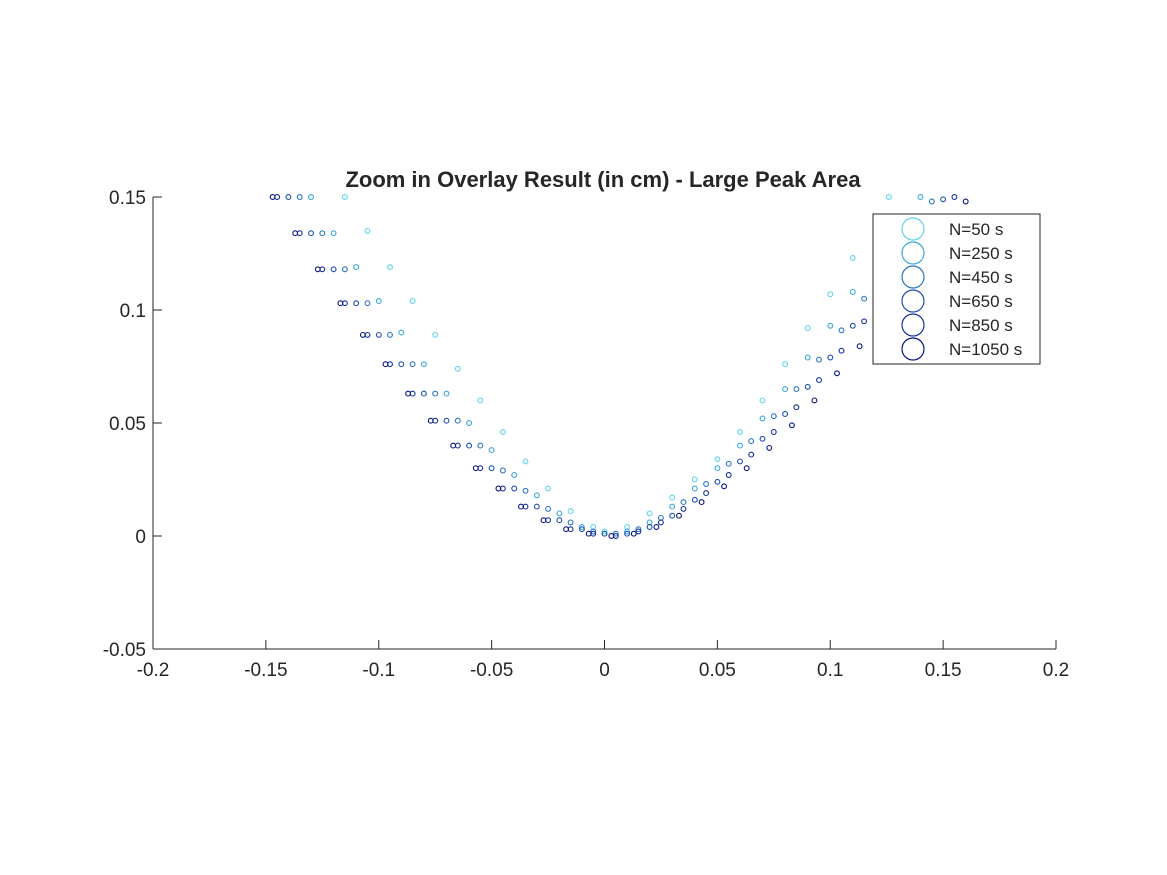 This screenshot has height=875, width=1167. Describe the element at coordinates (943, 670) in the screenshot. I see `x-tick-label: 0.15` at that location.